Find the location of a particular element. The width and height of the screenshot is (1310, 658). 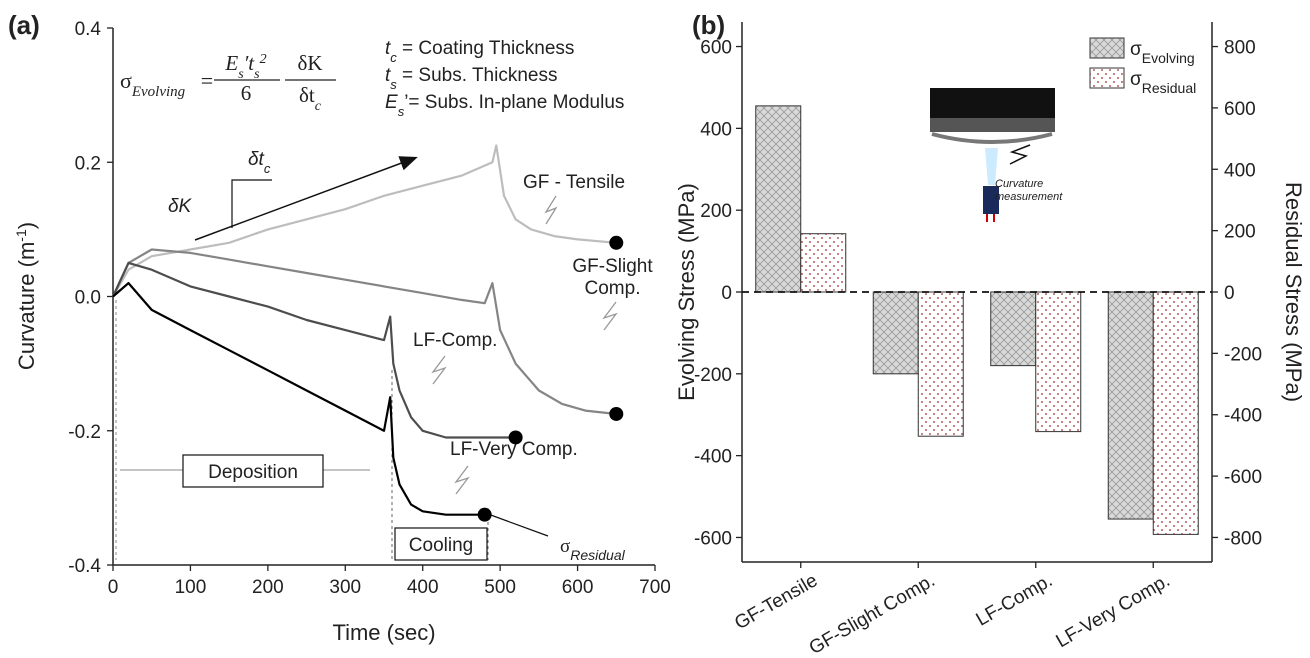

y-axis-label: Evolving Stress (MPa) is located at coordinates (686, 292).